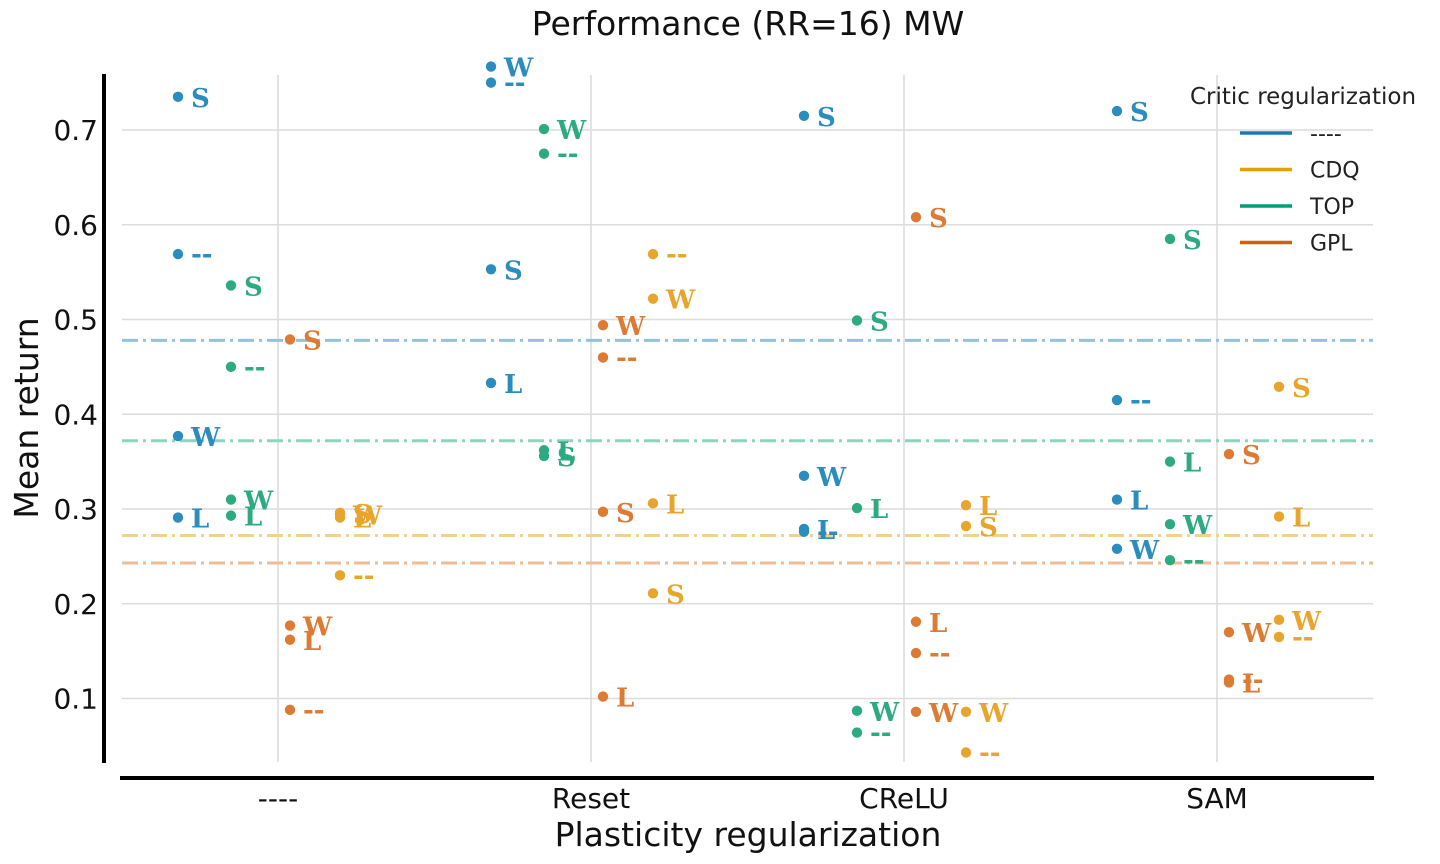  Describe the element at coordinates (748, 834) in the screenshot. I see `x-axis-label: Plasticity regularization` at that location.